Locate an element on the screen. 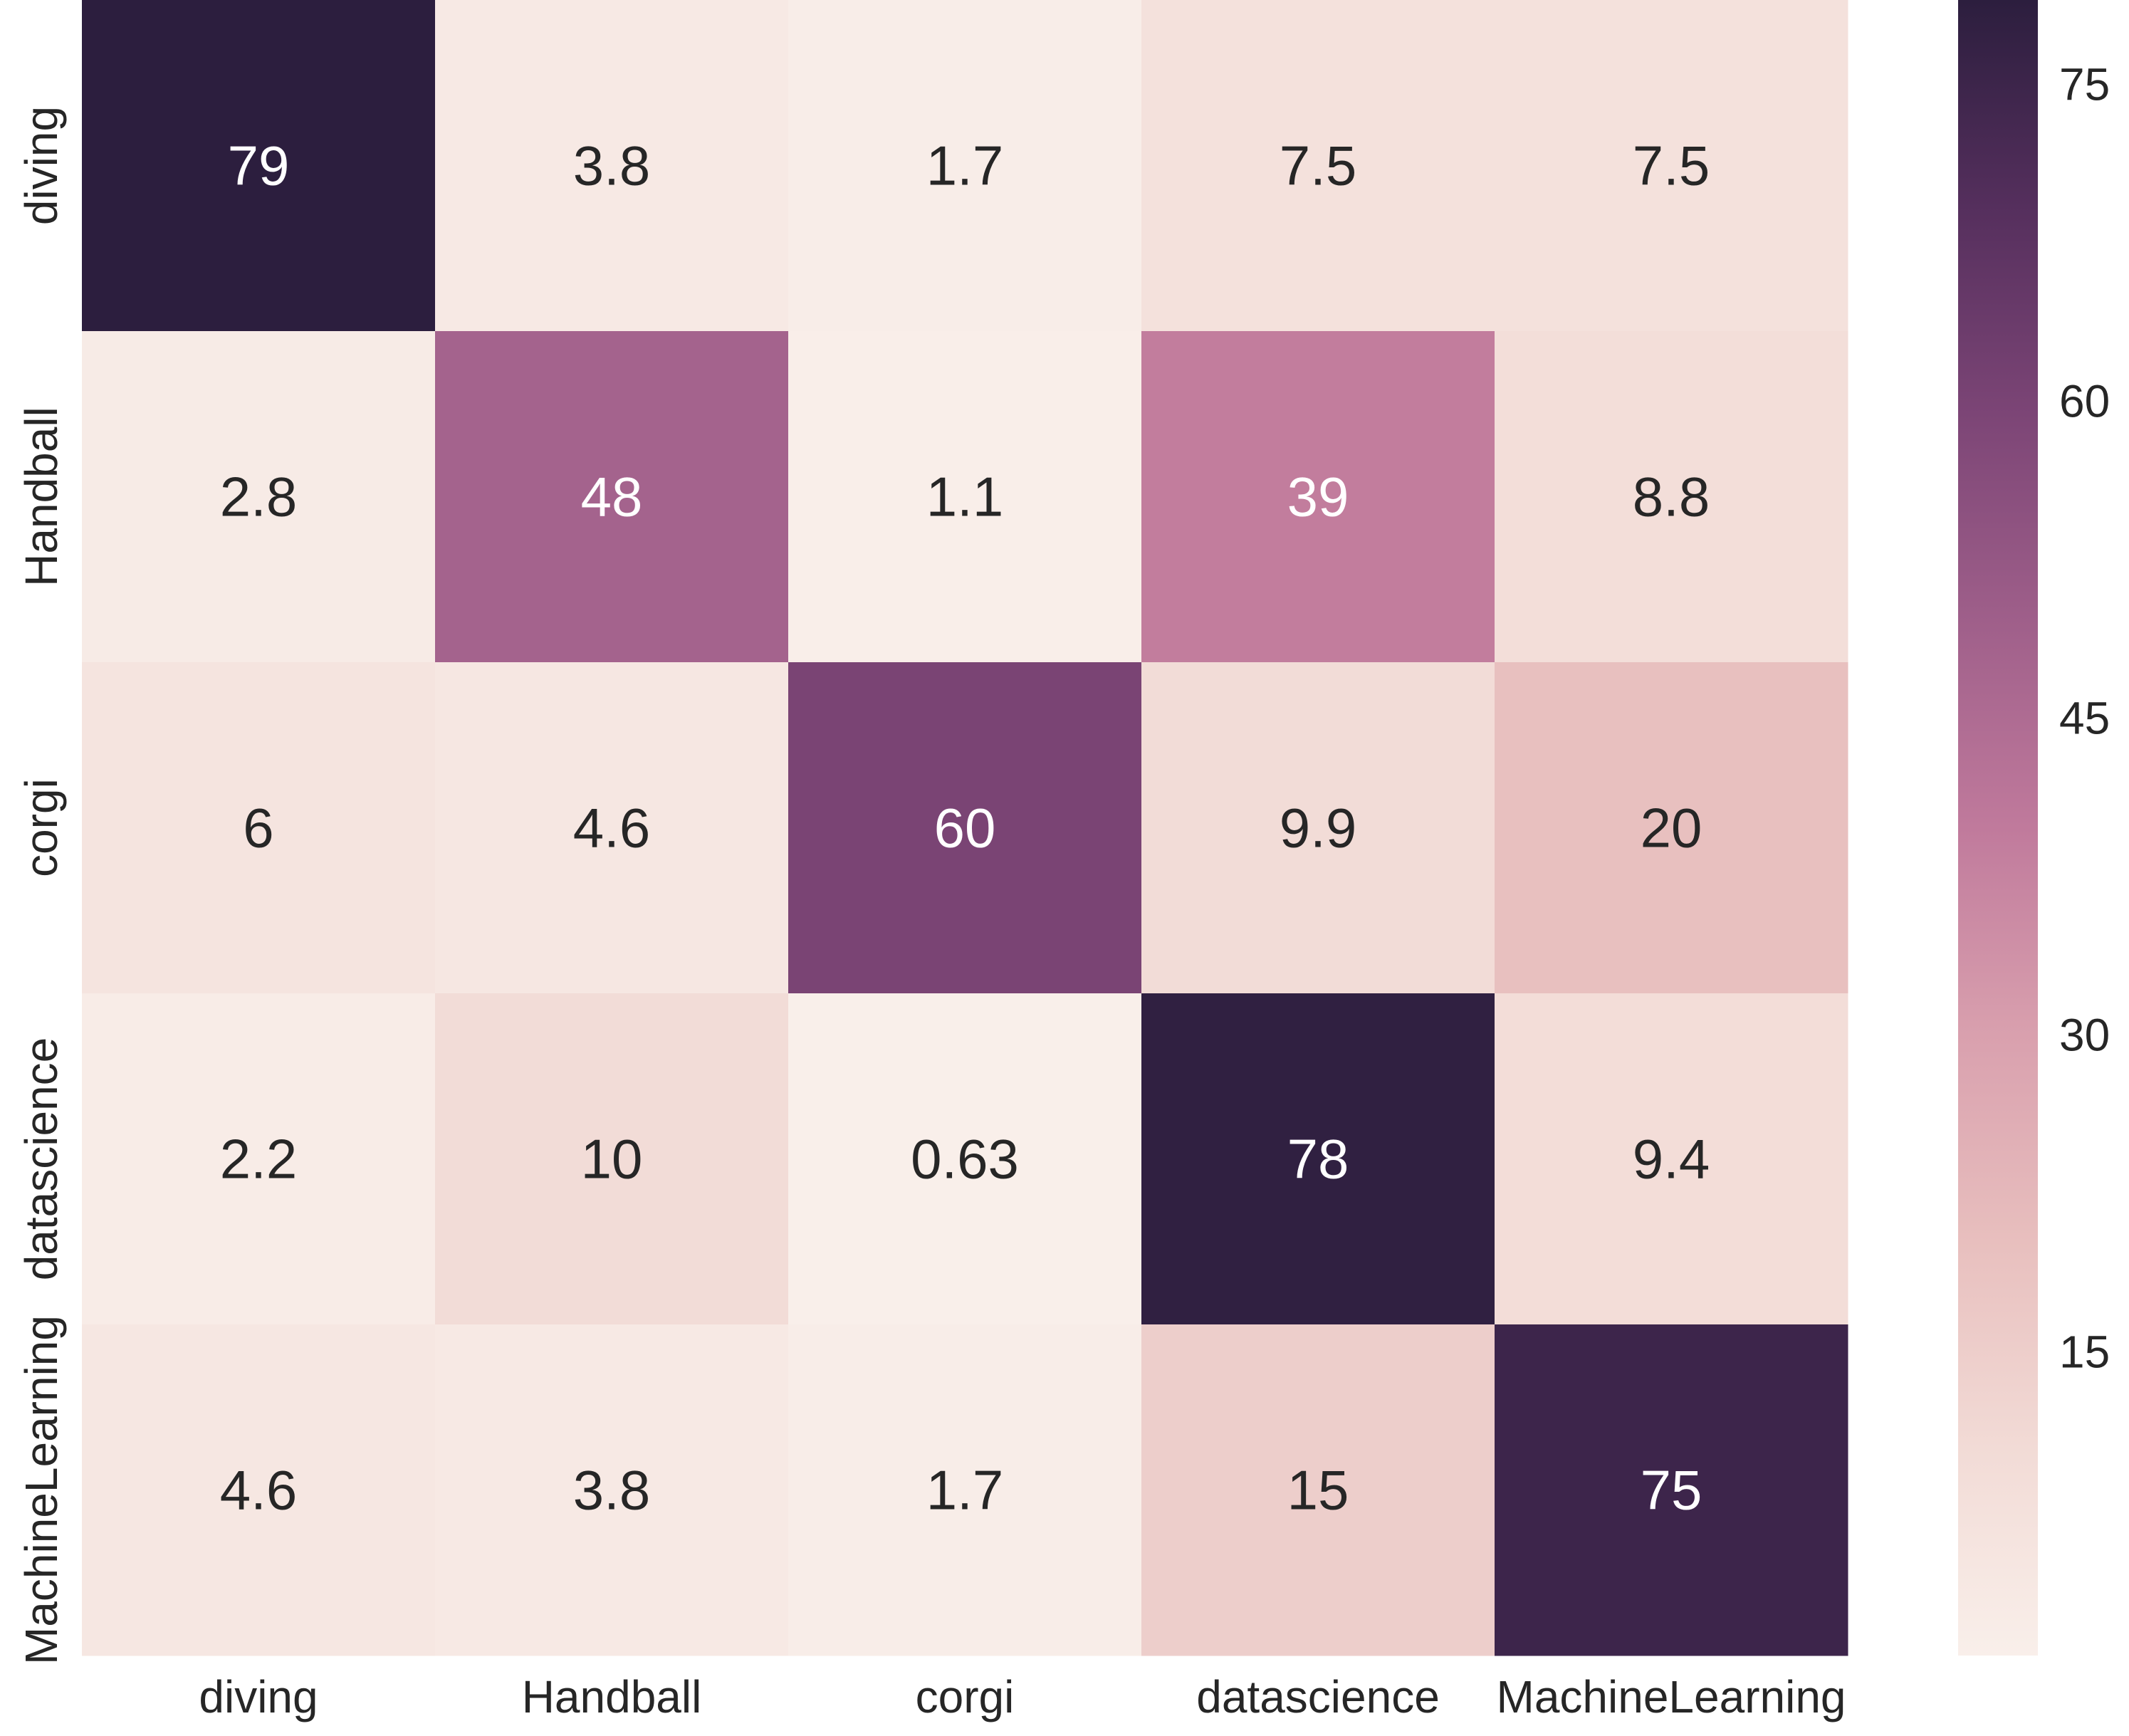  cell-annotation: 48 is located at coordinates (612, 497).